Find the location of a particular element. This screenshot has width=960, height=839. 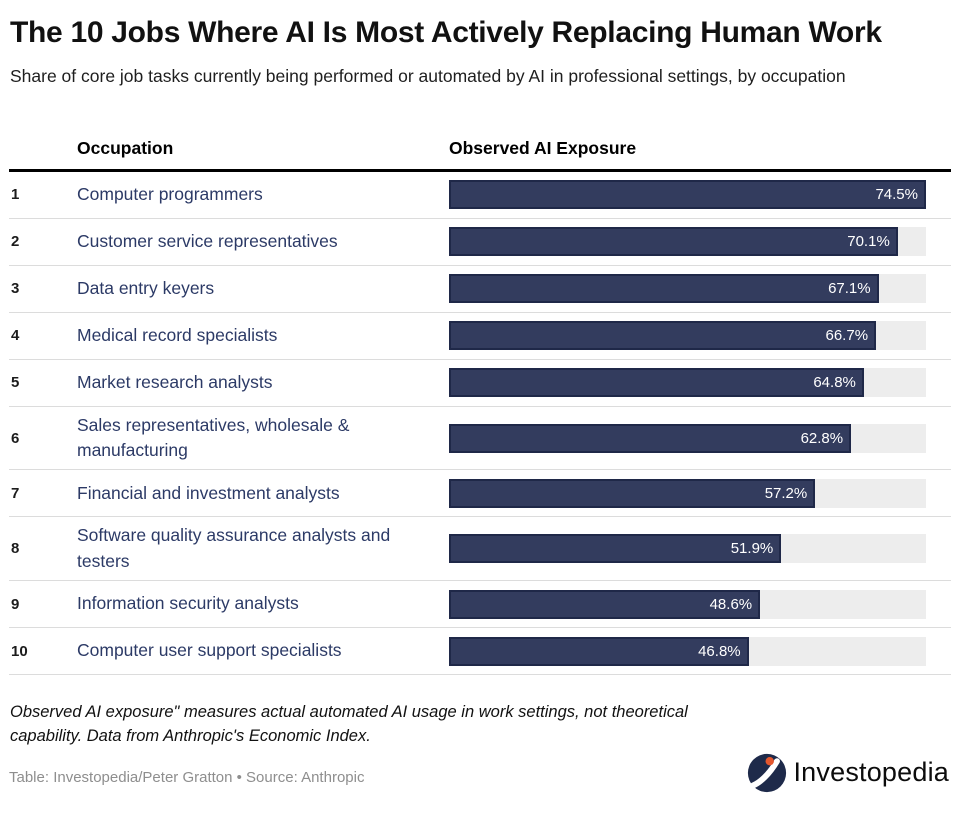

table-row: 4 Medical record specialists 66.7% is located at coordinates (480, 336).